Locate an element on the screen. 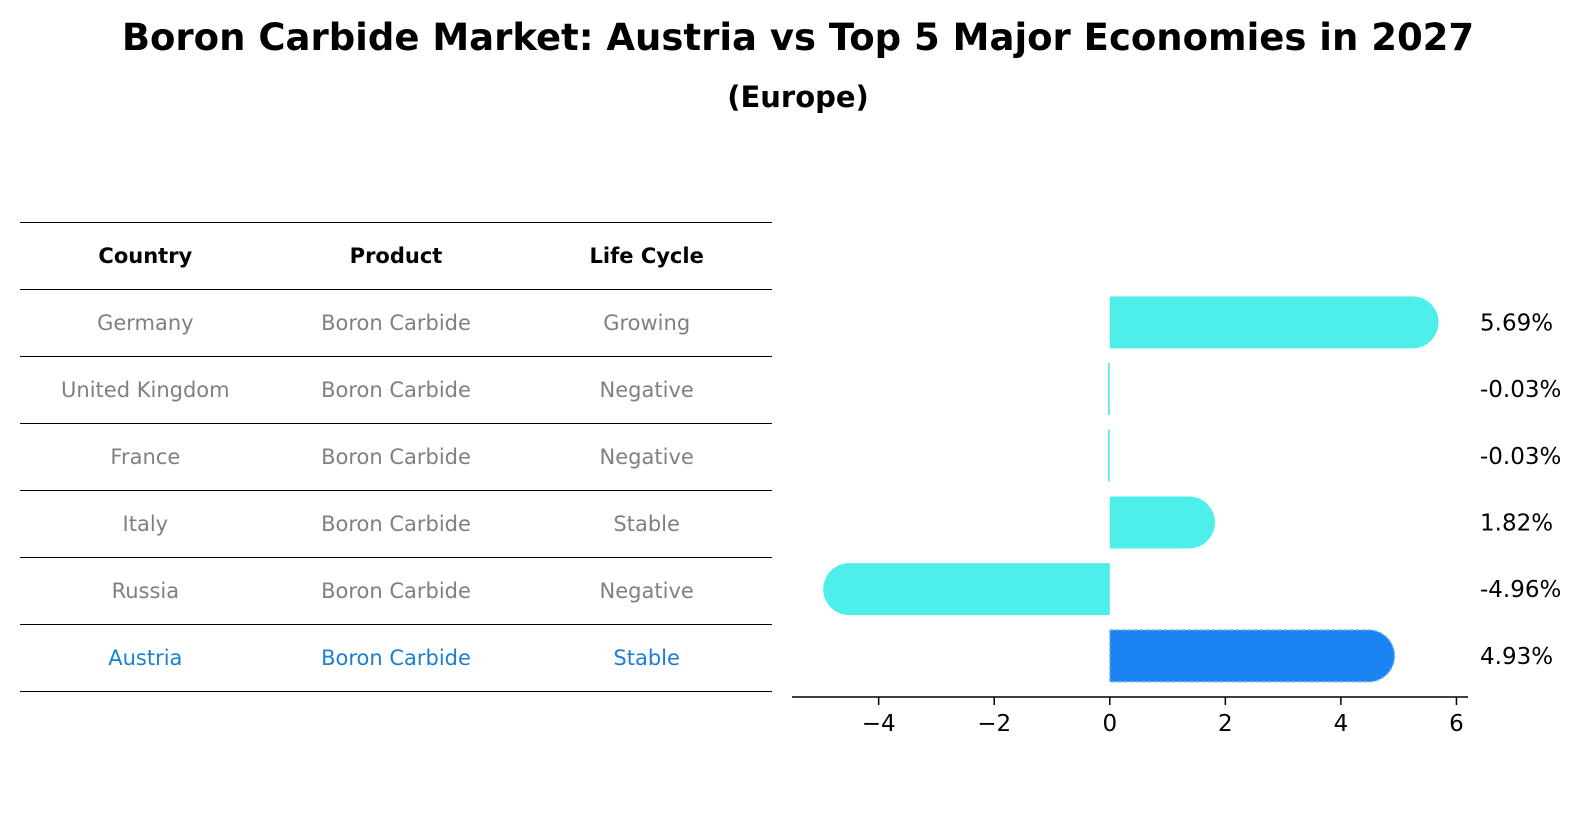 The height and width of the screenshot is (823, 1596). table-row: Russia Boron Carbide Negative is located at coordinates (396, 591).